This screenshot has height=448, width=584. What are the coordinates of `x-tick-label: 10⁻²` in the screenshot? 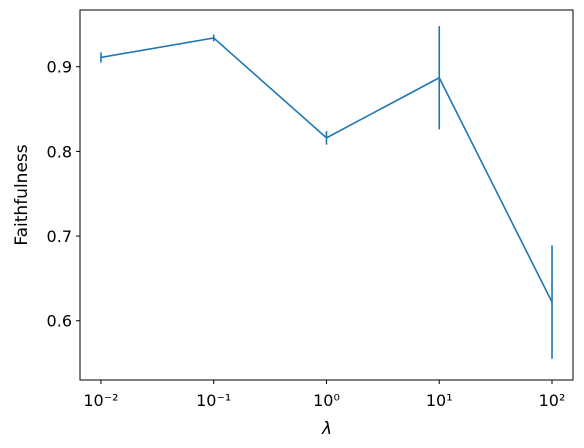 It's located at (100, 400).